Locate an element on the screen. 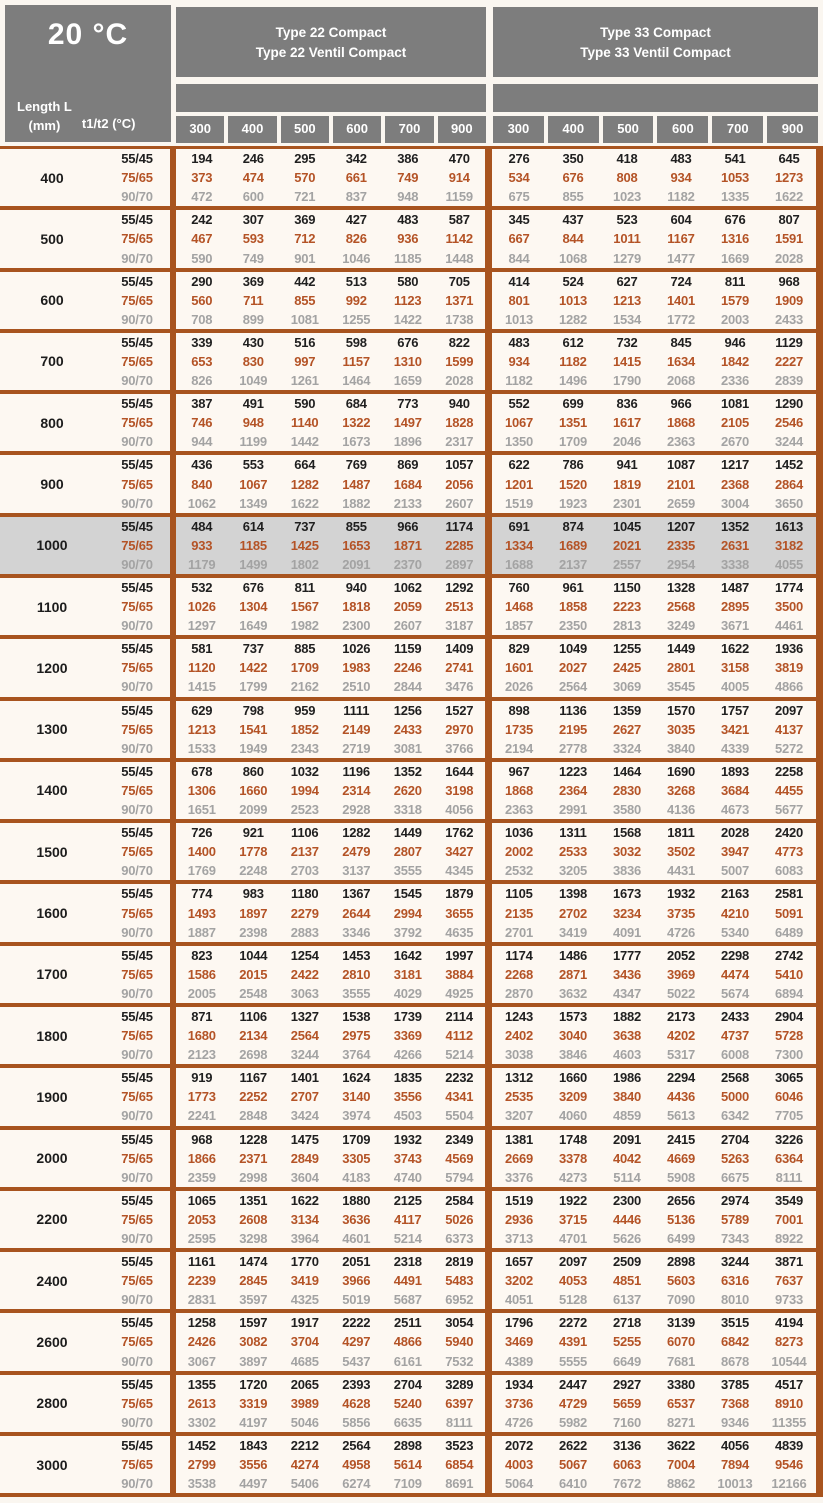 This screenshot has width=823, height=1503. output-value-cell: 2704 is located at coordinates (407, 1384).